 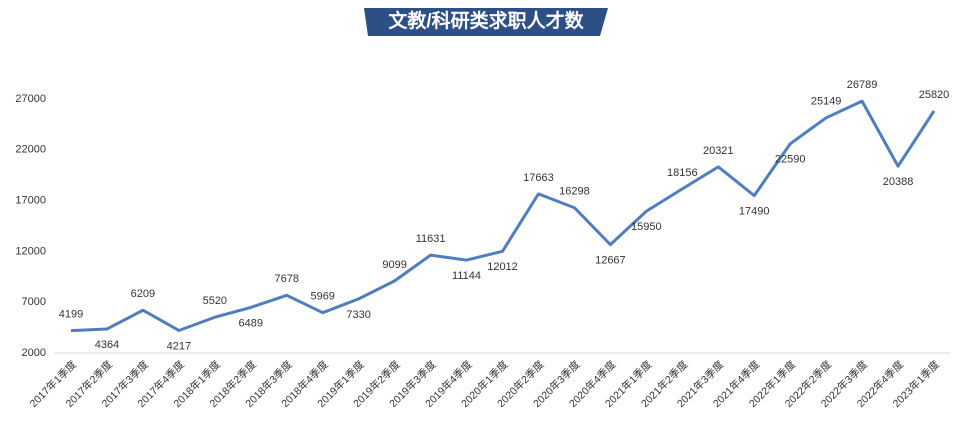 I want to click on data-label: 20388, so click(x=898, y=182).